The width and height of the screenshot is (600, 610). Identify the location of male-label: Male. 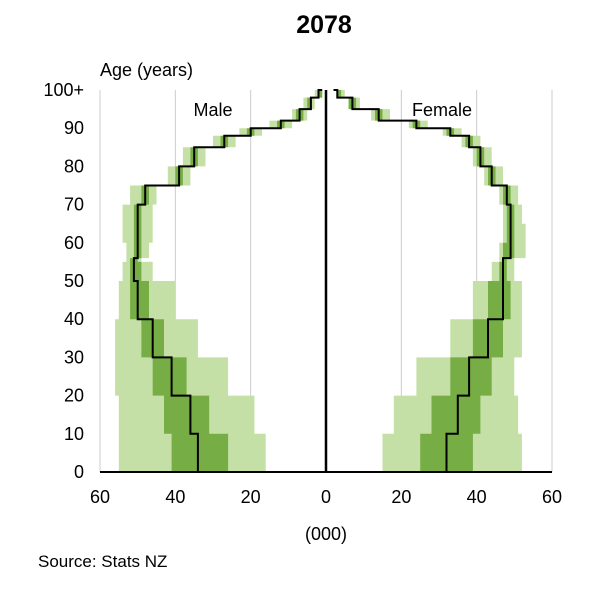
(212, 110).